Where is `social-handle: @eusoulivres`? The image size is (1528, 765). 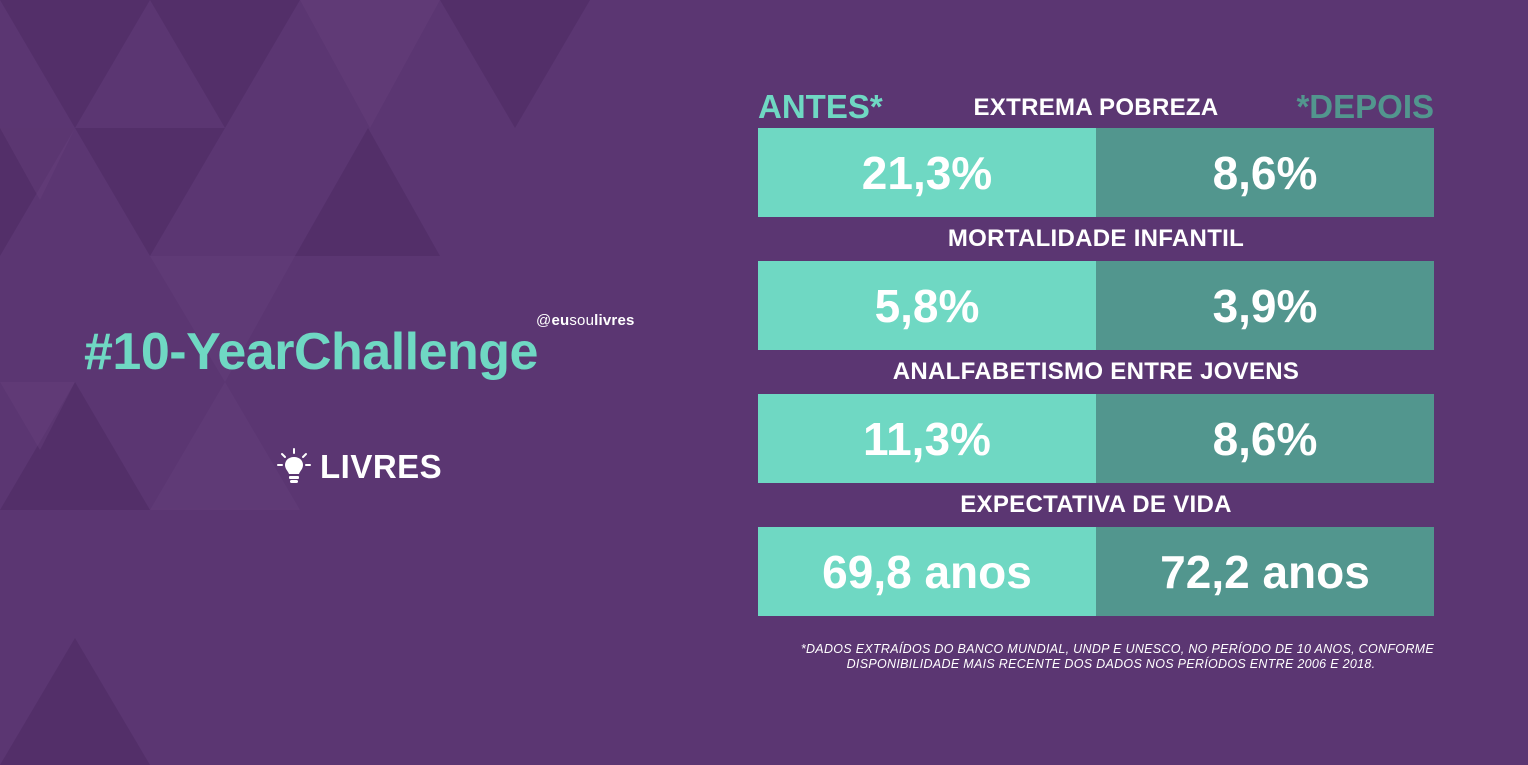
social-handle: @eusoulivres is located at coordinates (585, 320).